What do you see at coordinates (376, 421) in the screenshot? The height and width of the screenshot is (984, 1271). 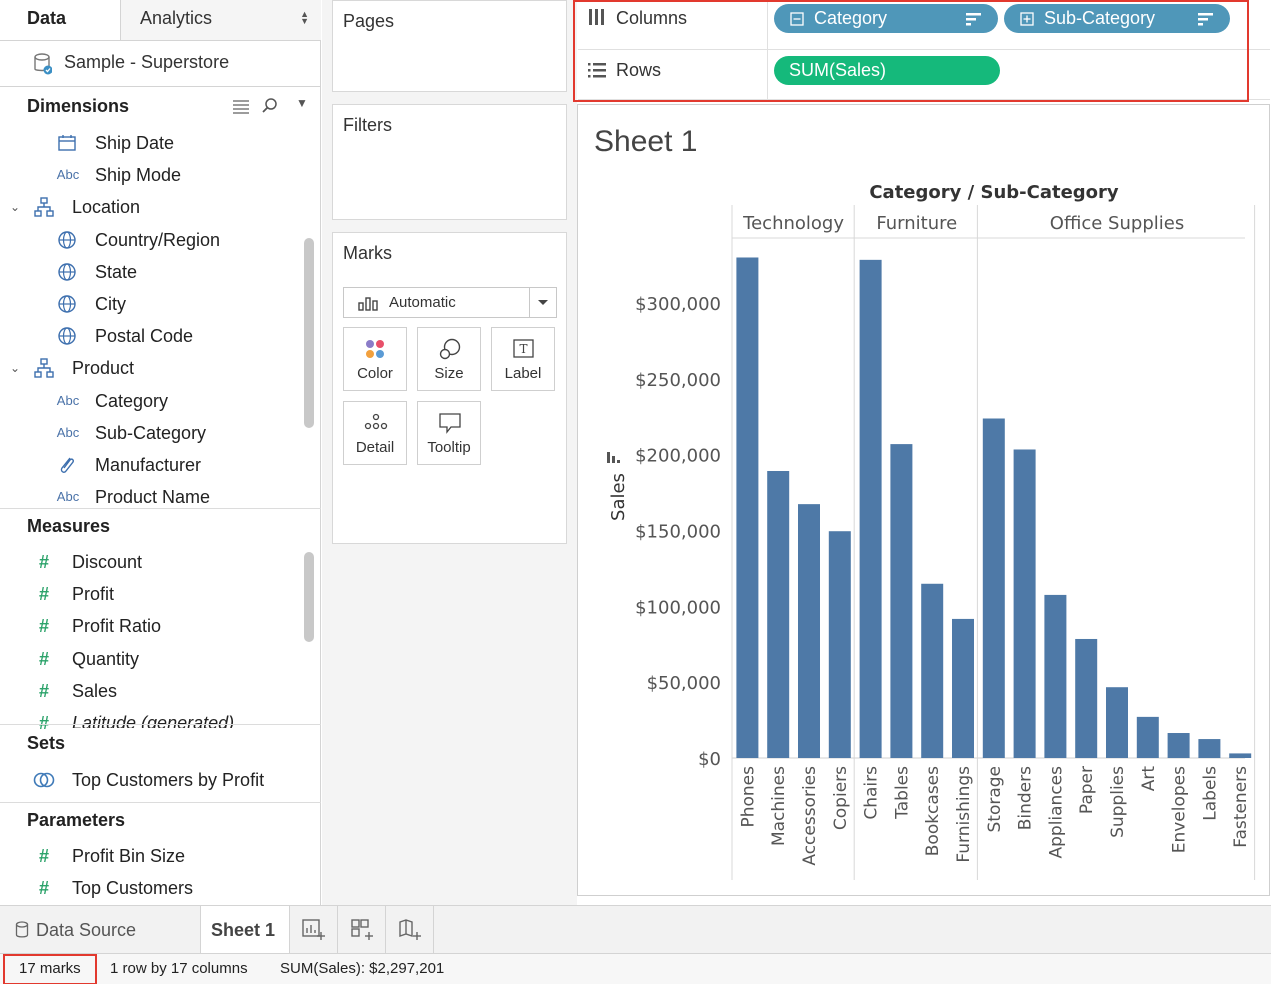 I see `detail-icon` at bounding box center [376, 421].